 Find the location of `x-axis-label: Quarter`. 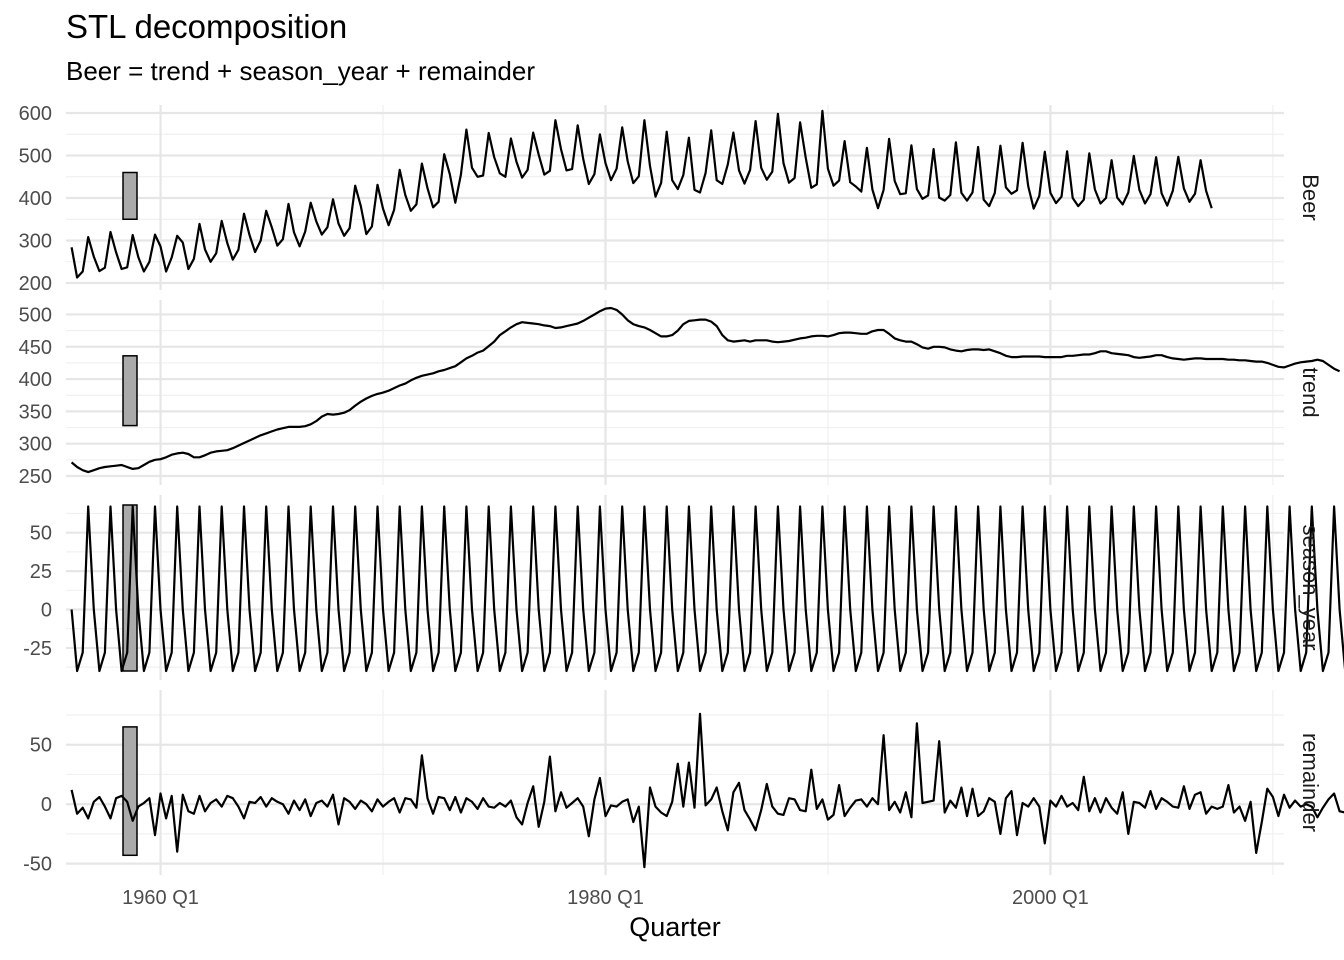

x-axis-label: Quarter is located at coordinates (675, 927).